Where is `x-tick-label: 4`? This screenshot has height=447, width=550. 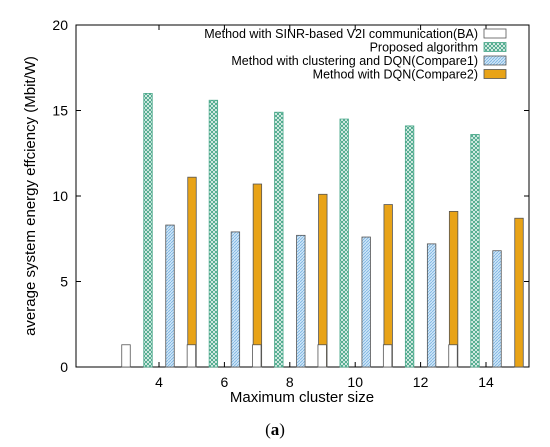 x-tick-label: 4 is located at coordinates (159, 382).